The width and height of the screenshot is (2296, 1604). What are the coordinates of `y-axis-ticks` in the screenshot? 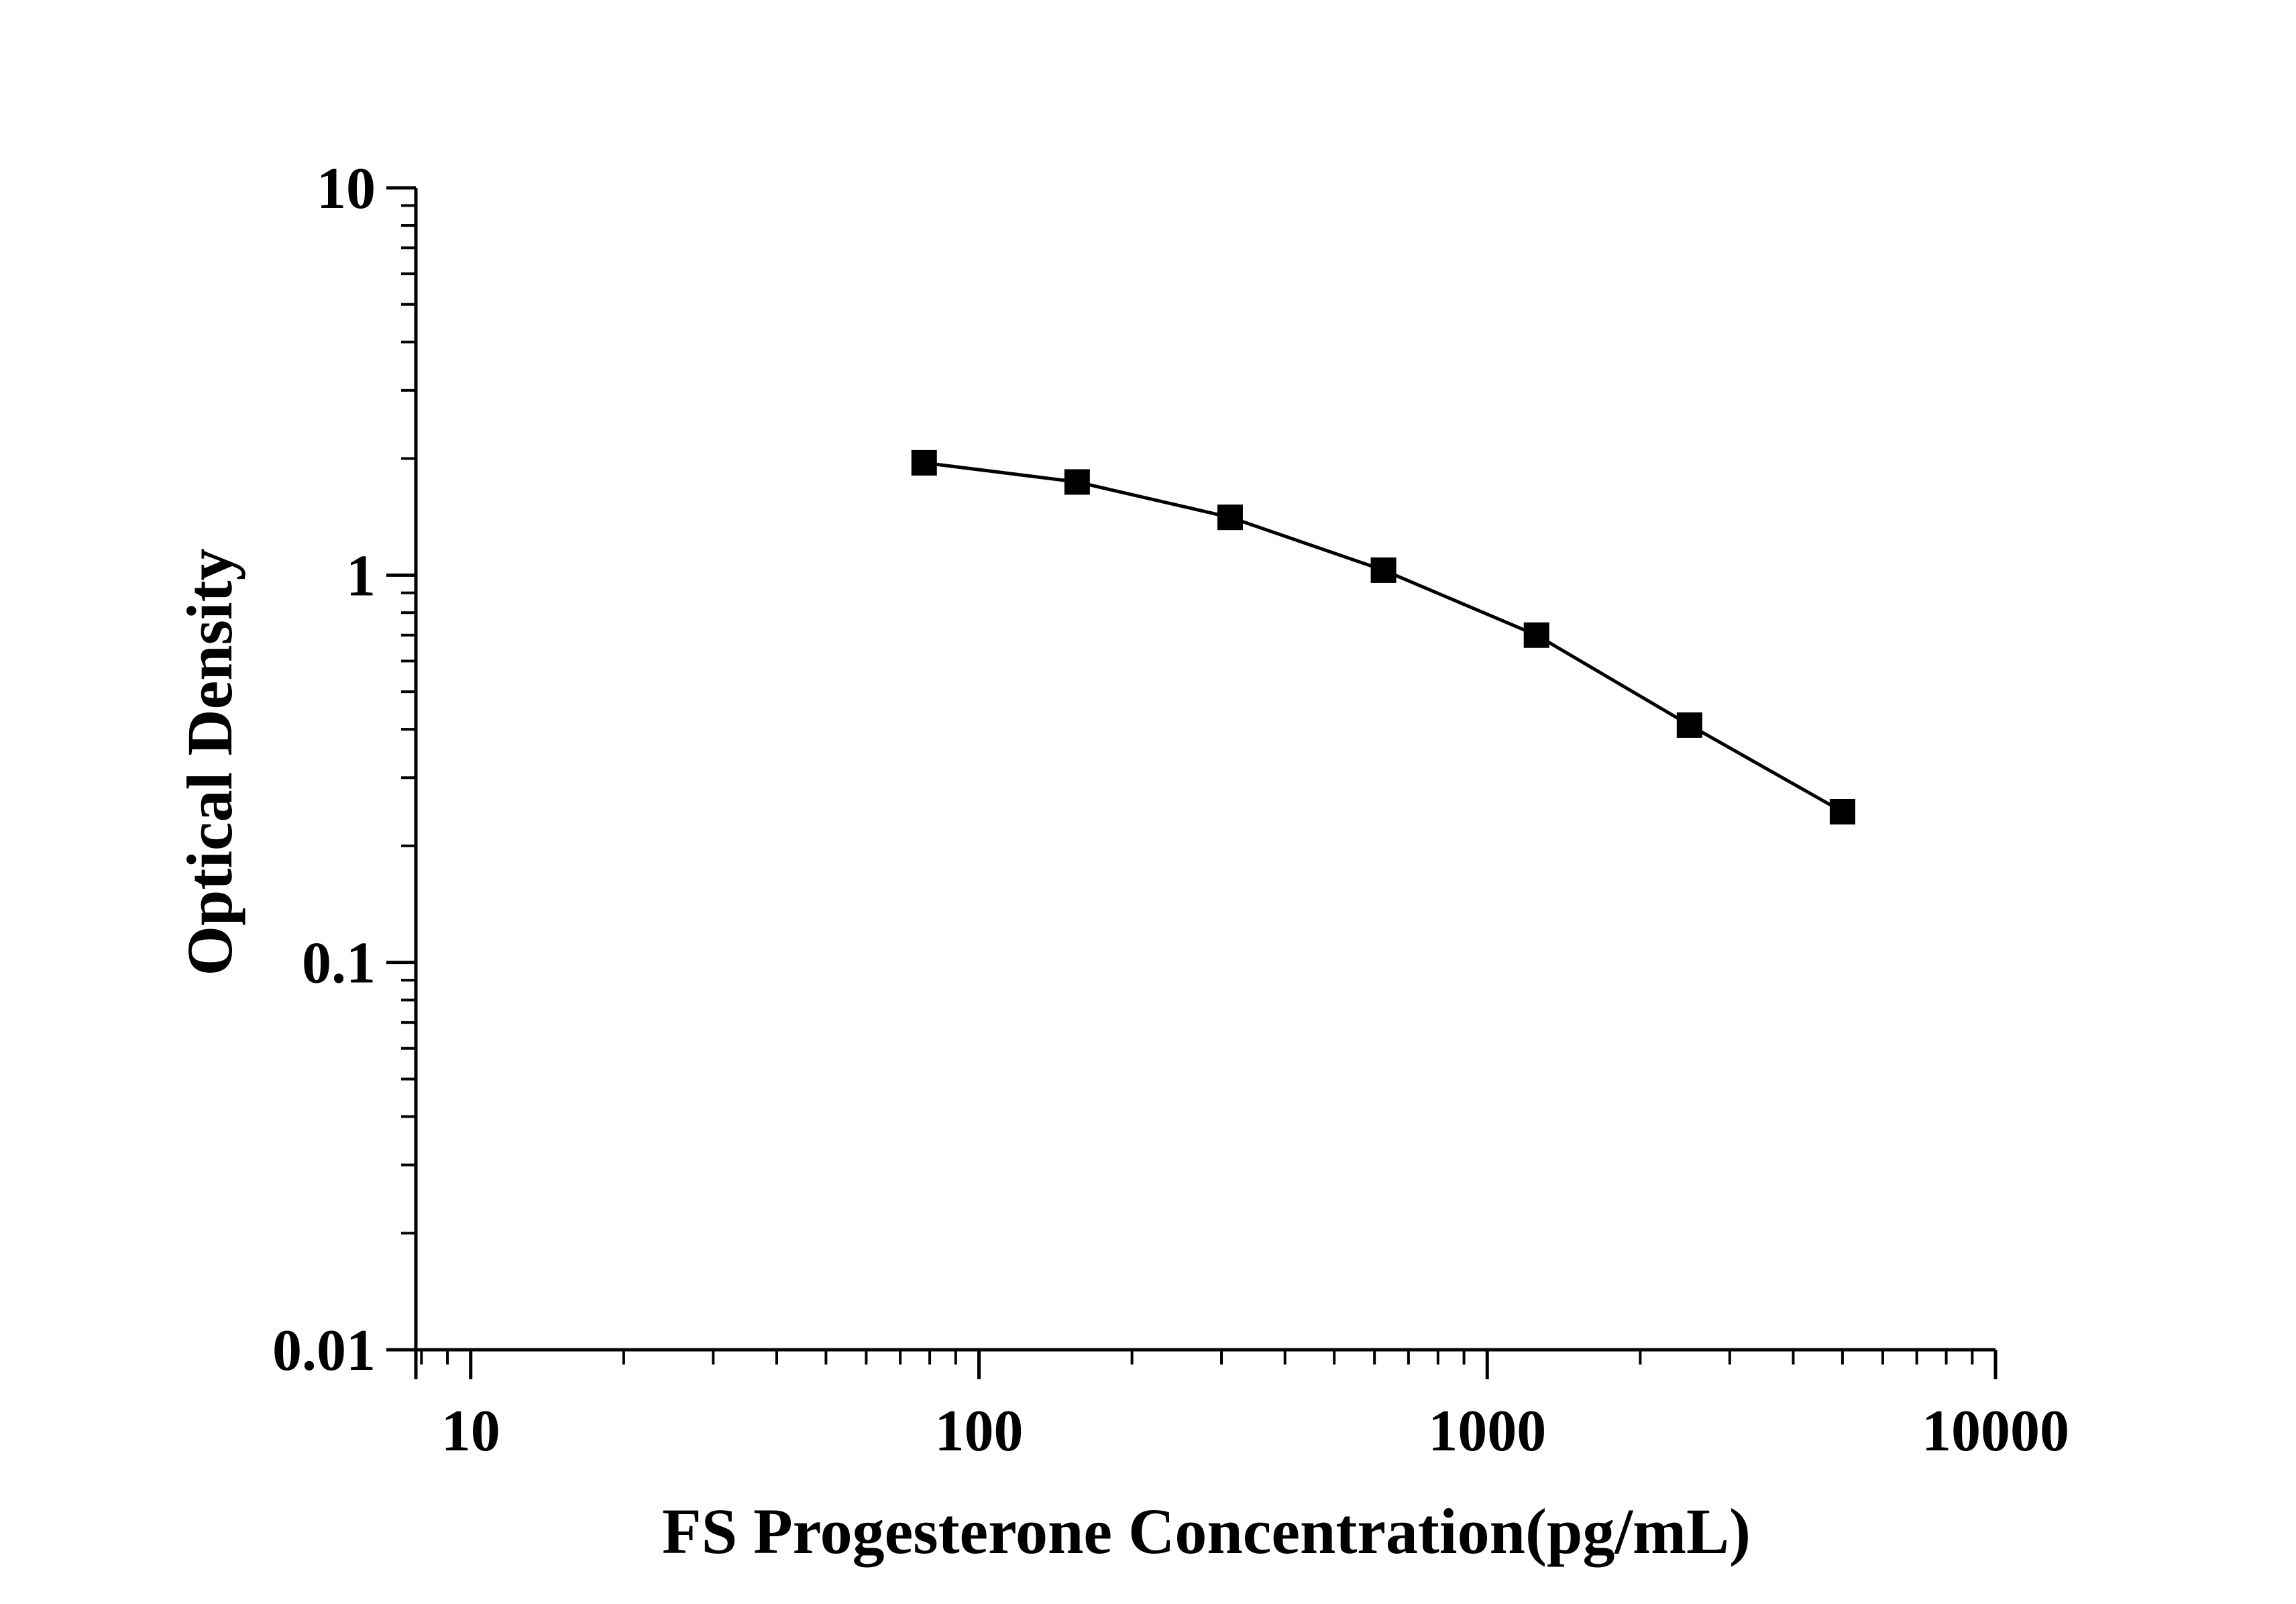 It's located at (401, 769).